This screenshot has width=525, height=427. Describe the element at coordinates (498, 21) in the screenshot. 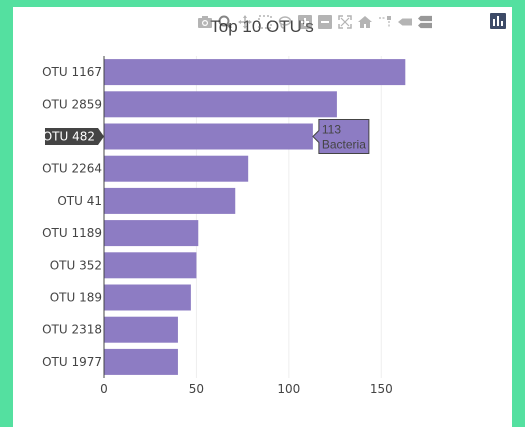

I see `plotly-logo-icon` at that location.